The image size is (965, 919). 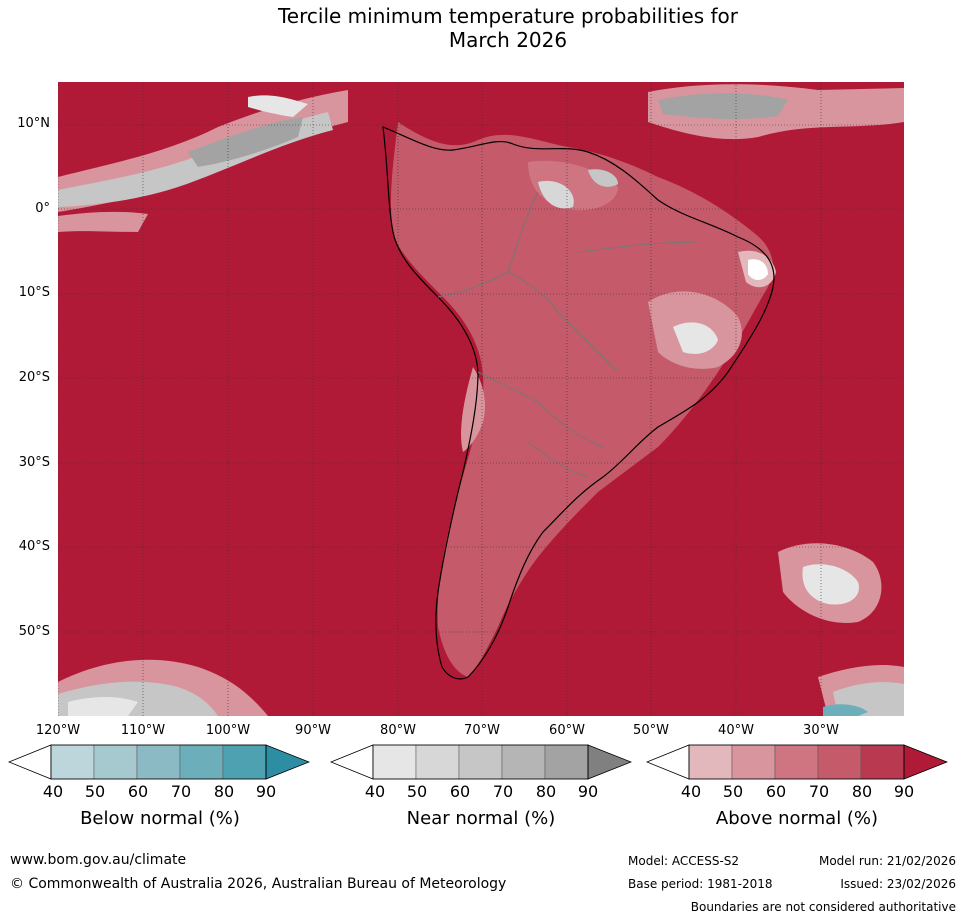 What do you see at coordinates (181, 791) in the screenshot?
I see `below-tick-70: 70` at bounding box center [181, 791].